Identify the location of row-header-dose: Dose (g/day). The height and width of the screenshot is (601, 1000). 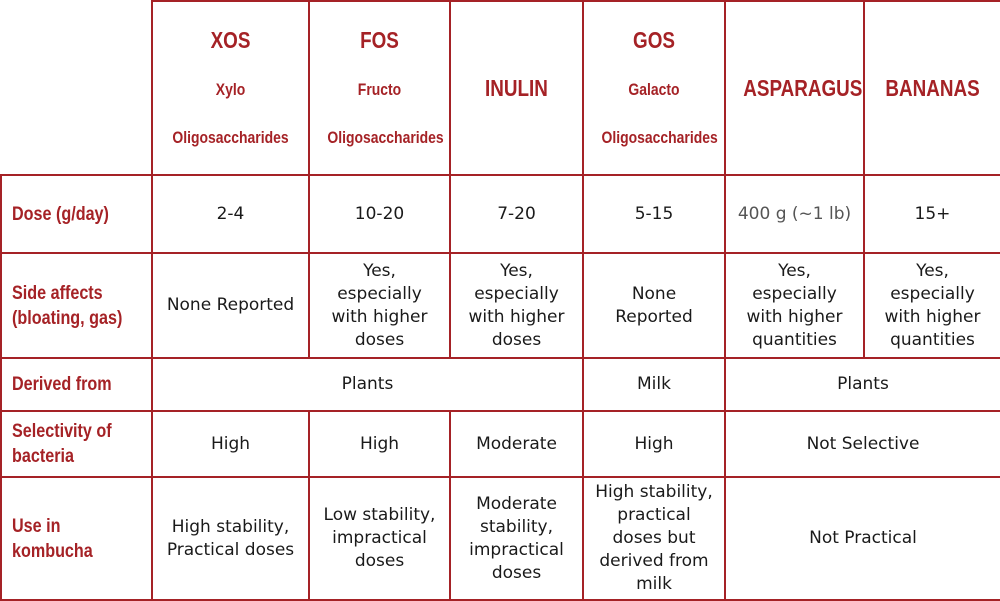
(76, 214).